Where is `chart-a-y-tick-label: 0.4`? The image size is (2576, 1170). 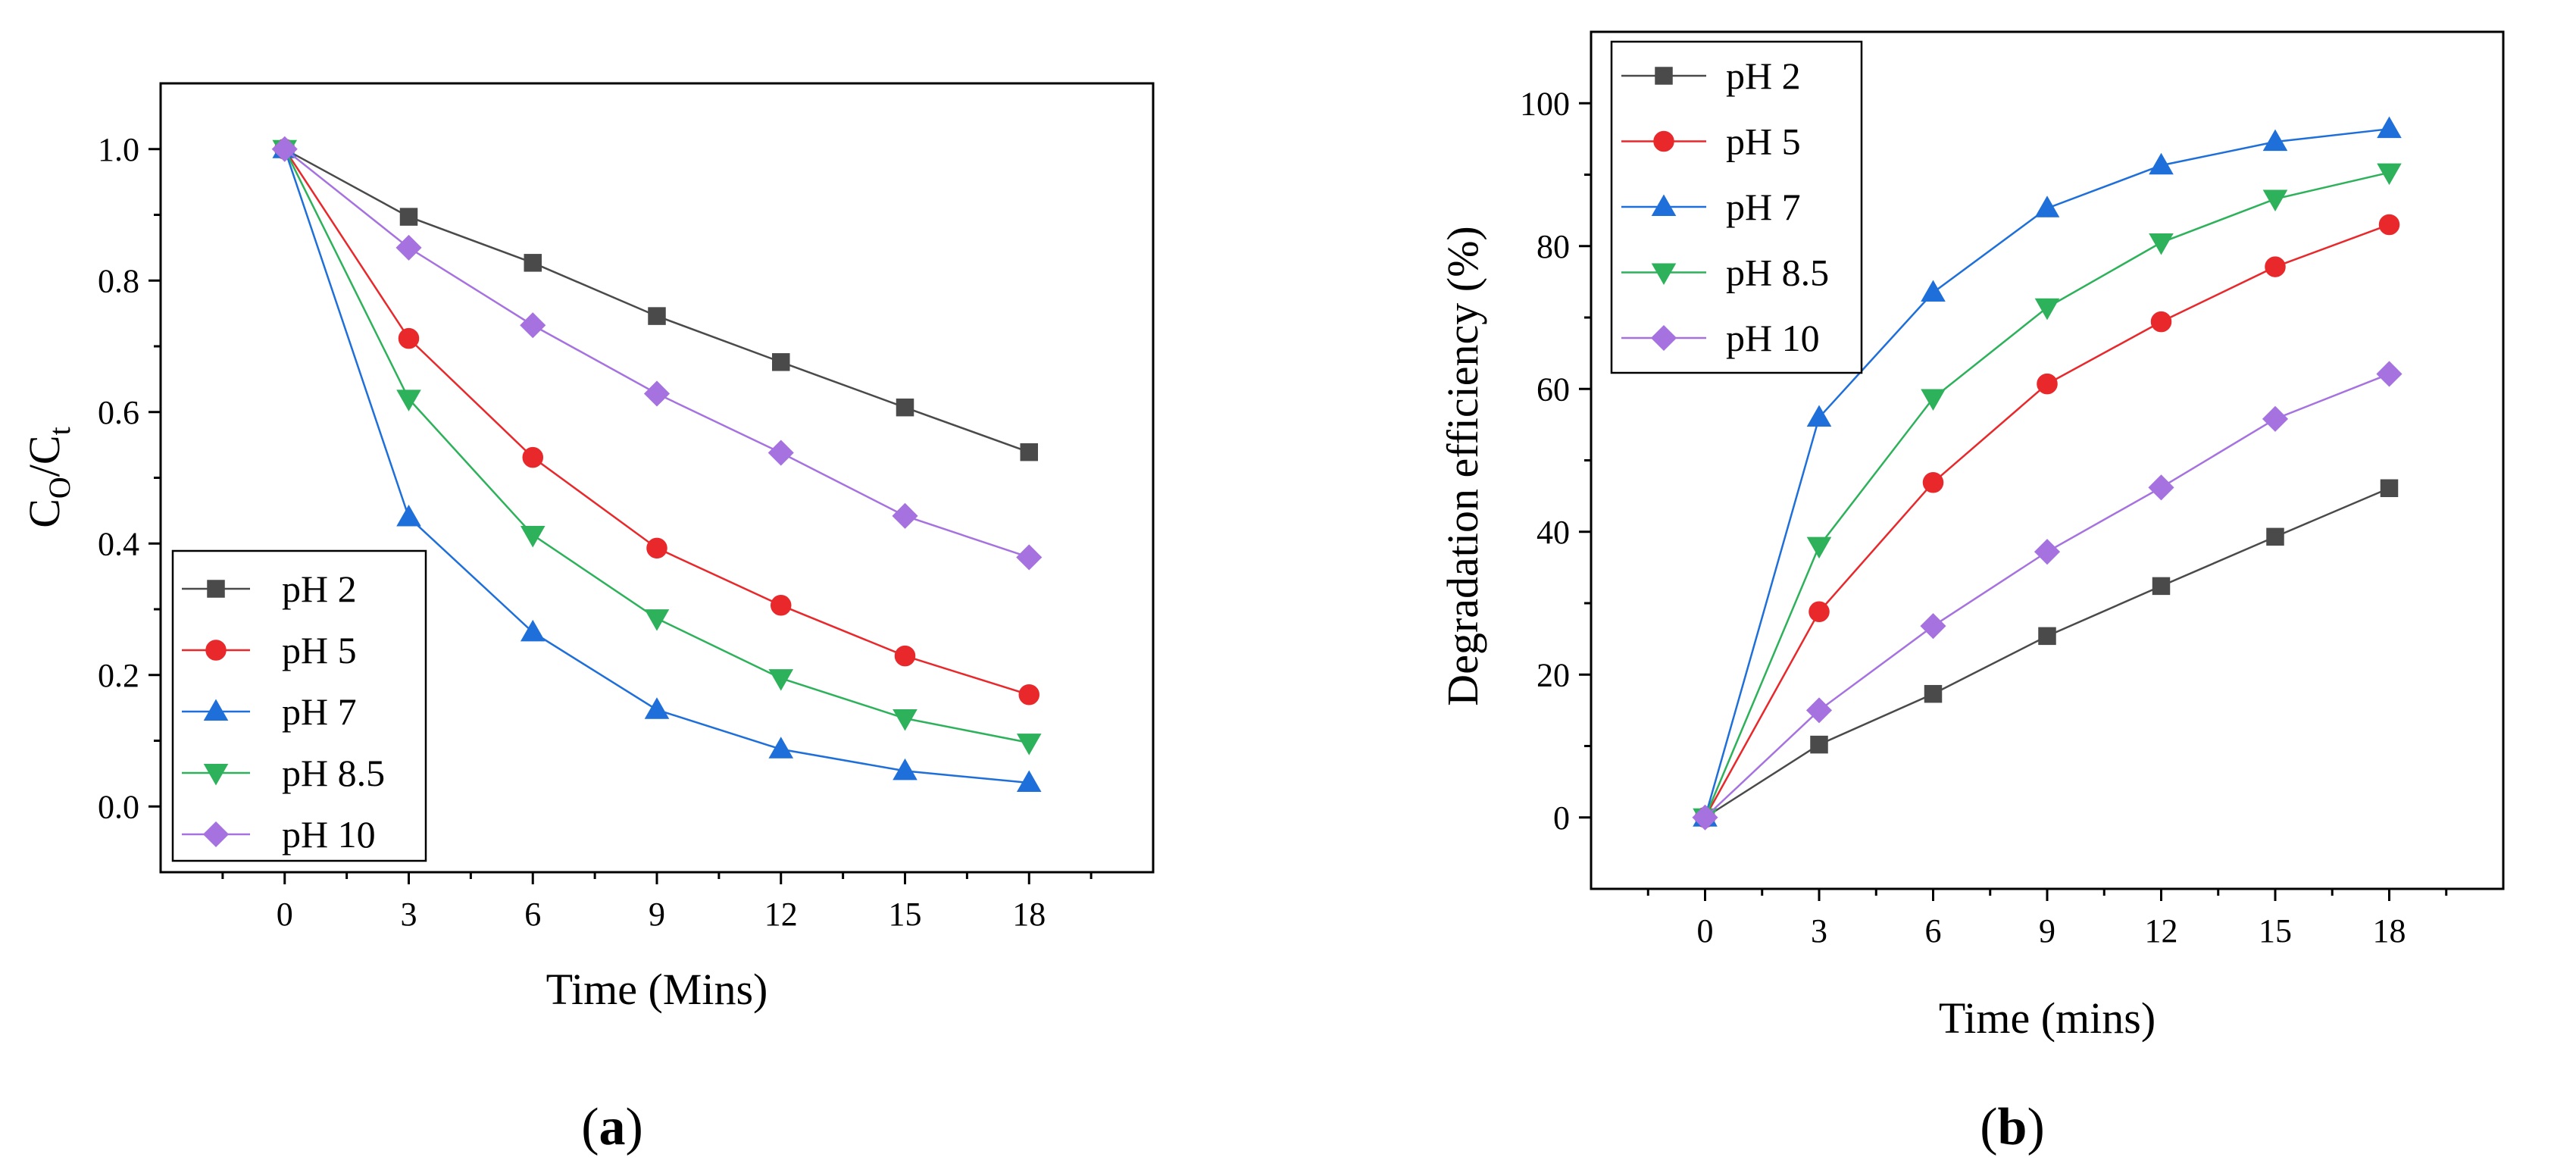
chart-a-y-tick-label: 0.4 is located at coordinates (118, 543).